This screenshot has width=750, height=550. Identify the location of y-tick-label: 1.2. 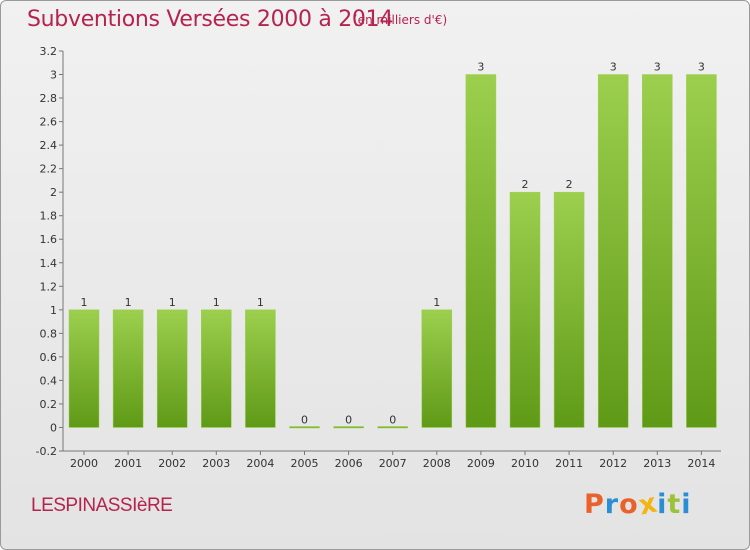
(49, 286).